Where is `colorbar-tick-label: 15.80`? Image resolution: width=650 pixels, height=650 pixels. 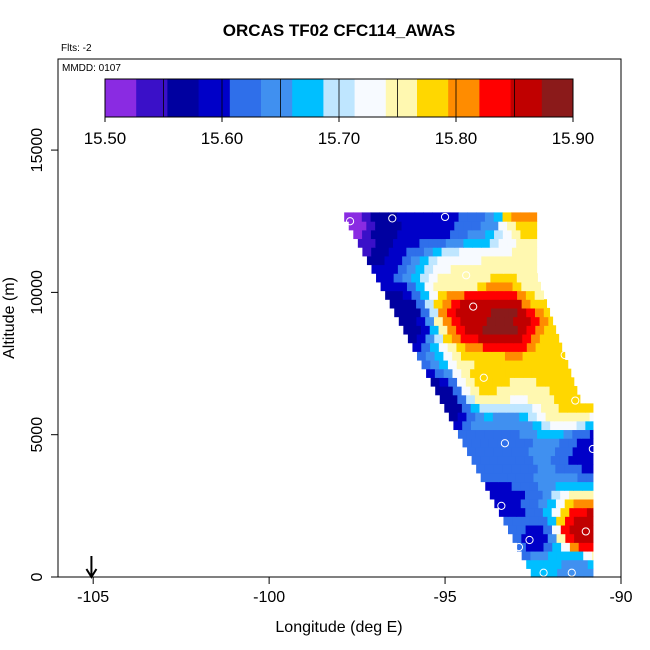
colorbar-tick-label: 15.80 is located at coordinates (456, 138).